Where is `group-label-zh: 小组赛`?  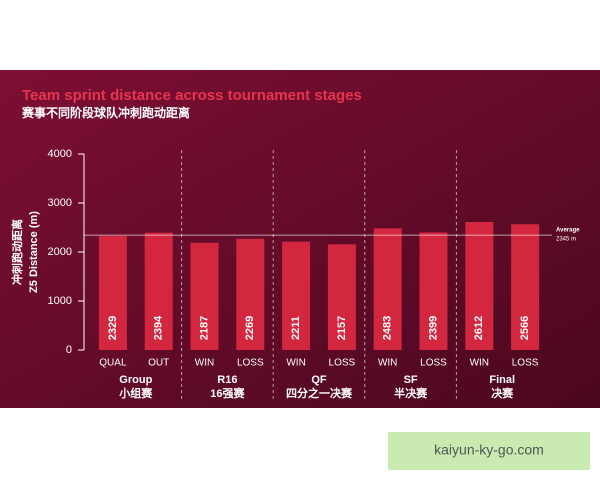 group-label-zh: 小组赛 is located at coordinates (135, 393).